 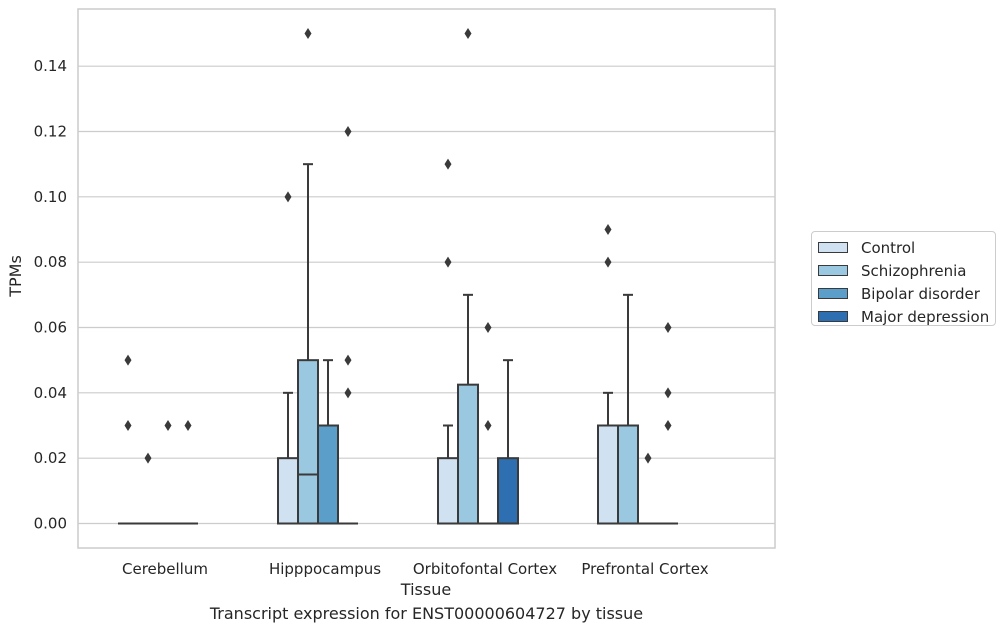 I want to click on y-tick-label: 0.04, so click(x=50, y=393).